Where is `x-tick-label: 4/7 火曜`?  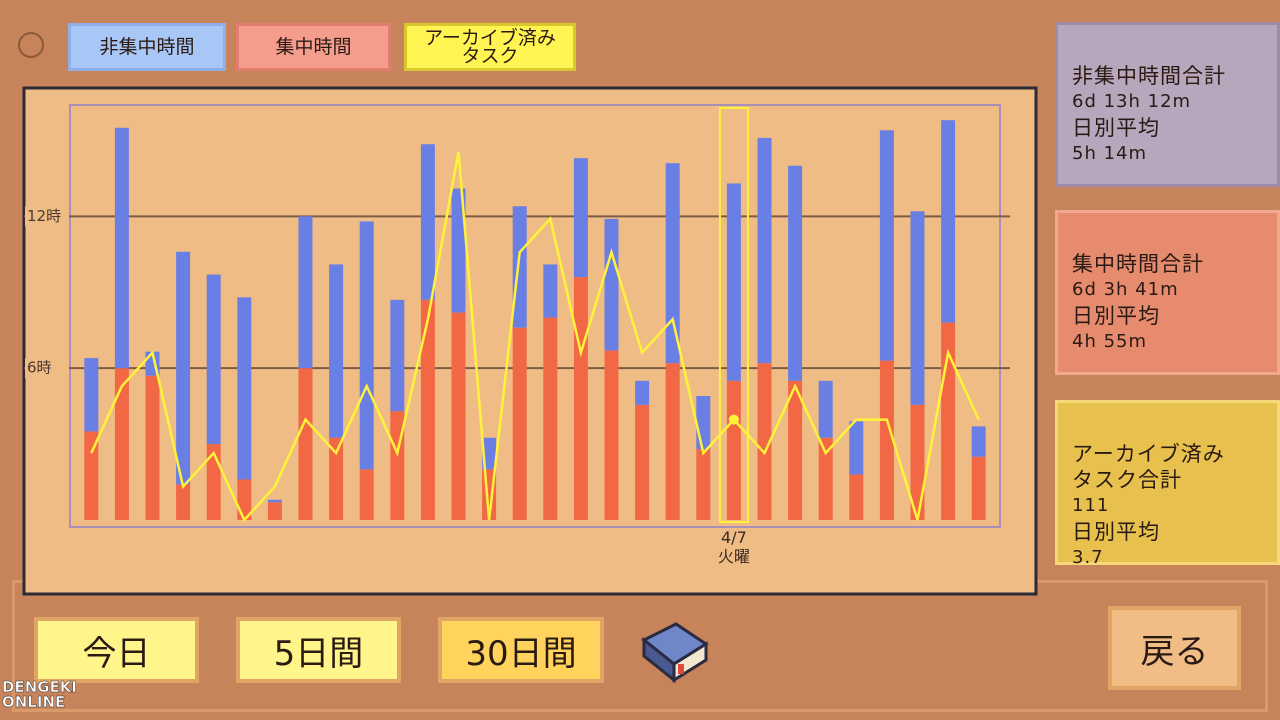 x-tick-label: 4/7 火曜 is located at coordinates (733, 547).